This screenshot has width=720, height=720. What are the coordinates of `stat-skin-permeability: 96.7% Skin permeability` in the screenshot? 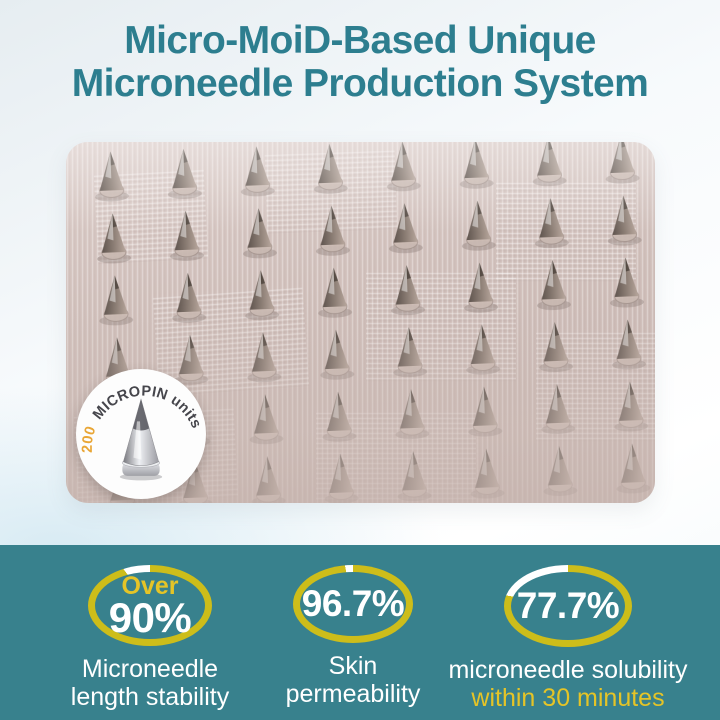 It's located at (353, 636).